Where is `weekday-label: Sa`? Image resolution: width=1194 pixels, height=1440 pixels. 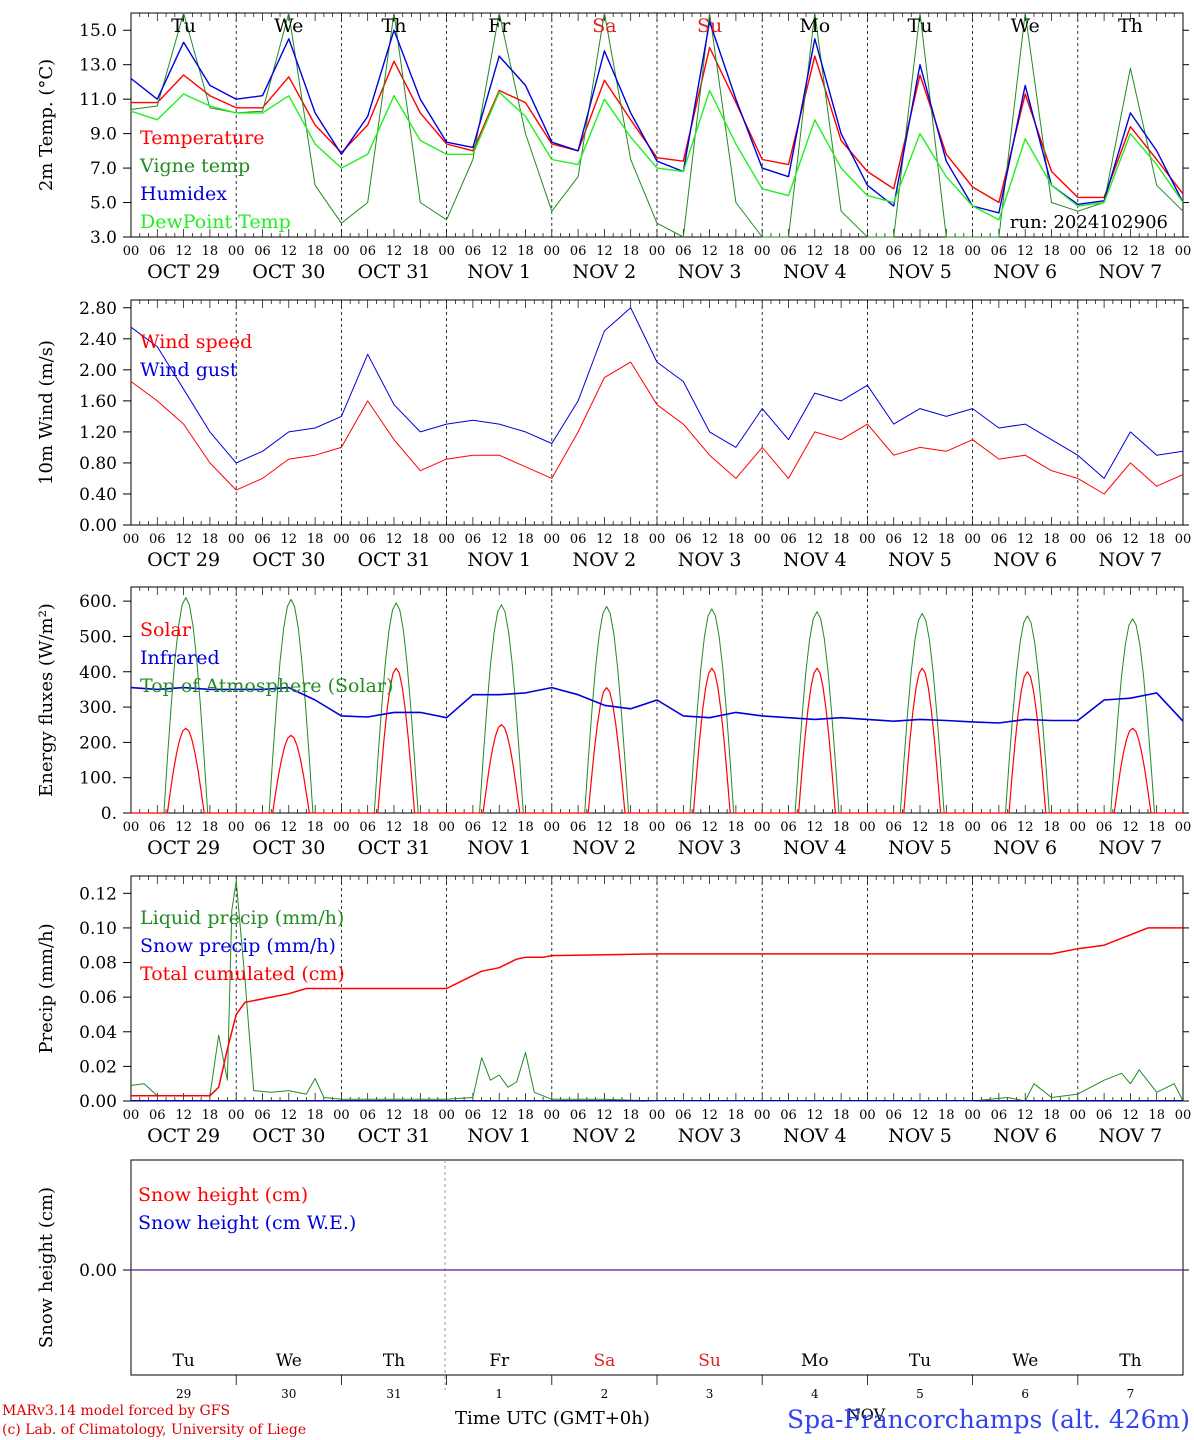 weekday-label: Sa is located at coordinates (605, 1361).